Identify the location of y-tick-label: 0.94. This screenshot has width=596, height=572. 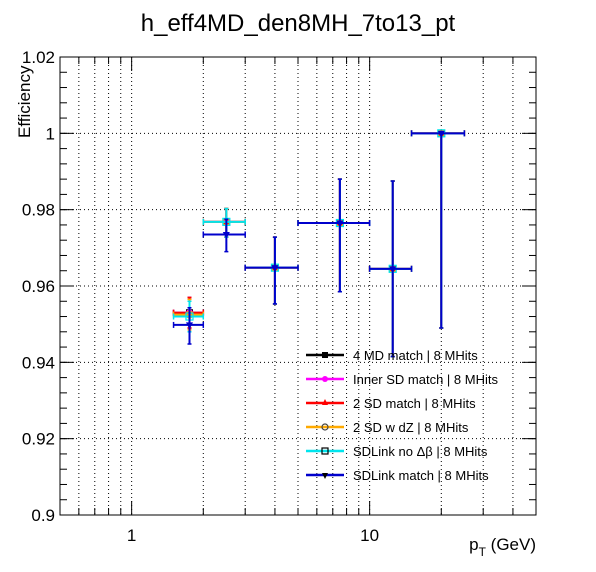
(38, 362).